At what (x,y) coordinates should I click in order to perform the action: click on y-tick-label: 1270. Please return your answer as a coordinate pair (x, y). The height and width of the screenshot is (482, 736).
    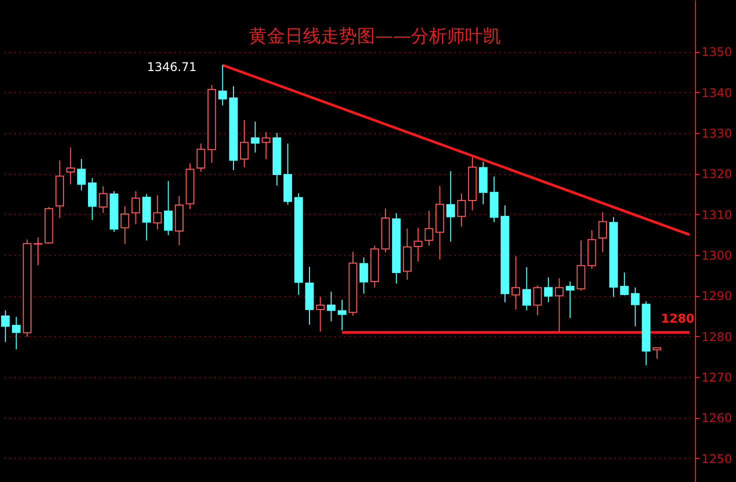
    Looking at the image, I should click on (717, 377).